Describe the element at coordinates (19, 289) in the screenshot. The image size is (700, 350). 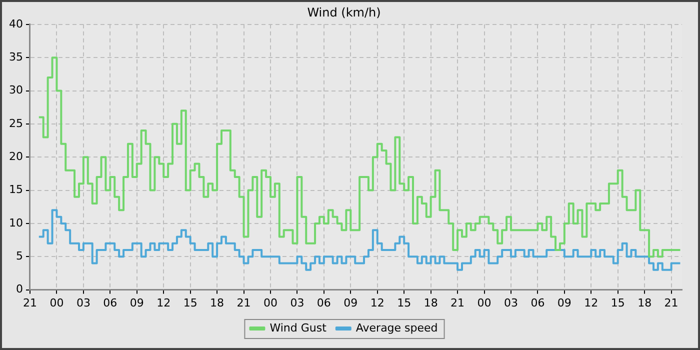
I see `y-tick-label: 0` at that location.